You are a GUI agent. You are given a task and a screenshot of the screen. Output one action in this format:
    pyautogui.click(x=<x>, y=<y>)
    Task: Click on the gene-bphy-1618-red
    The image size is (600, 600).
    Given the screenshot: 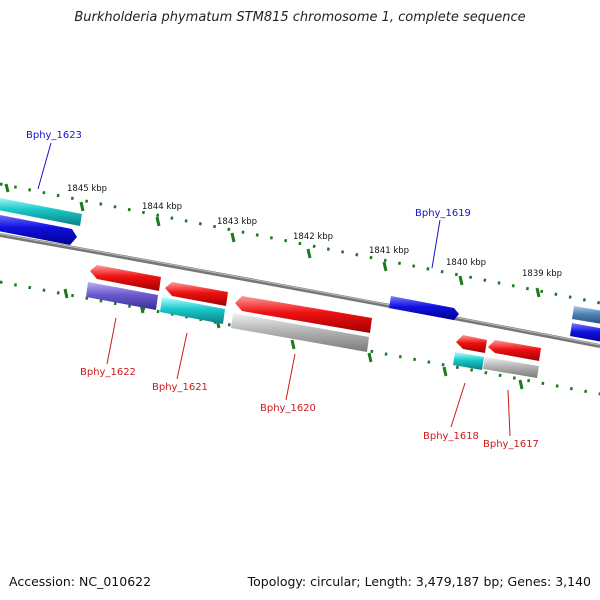 What is the action you would take?
    pyautogui.click(x=471, y=344)
    